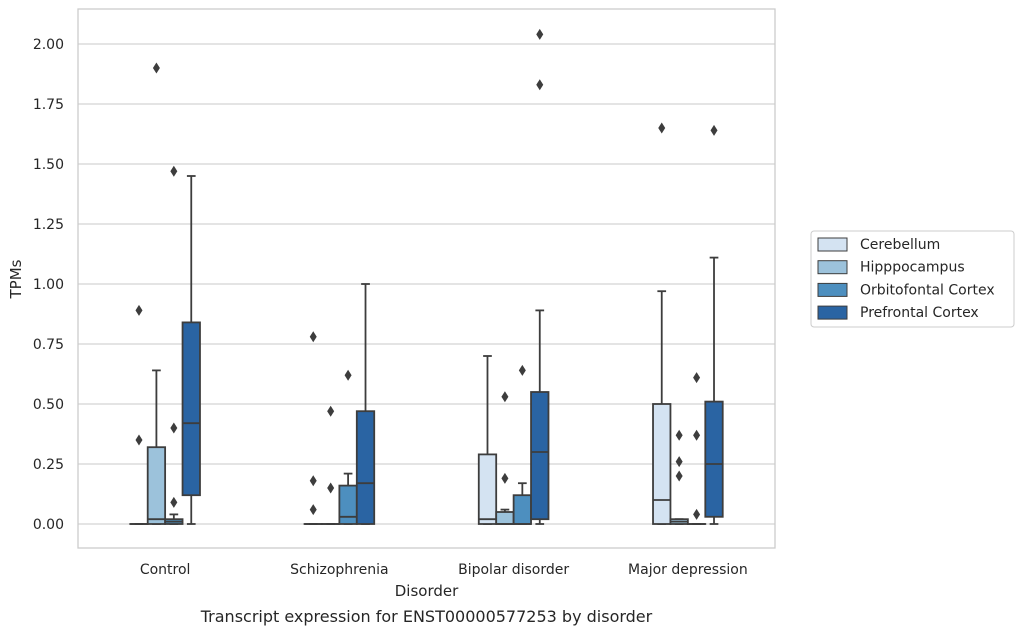  Describe the element at coordinates (912, 268) in the screenshot. I see `legend-label: Hipppocampus` at that location.